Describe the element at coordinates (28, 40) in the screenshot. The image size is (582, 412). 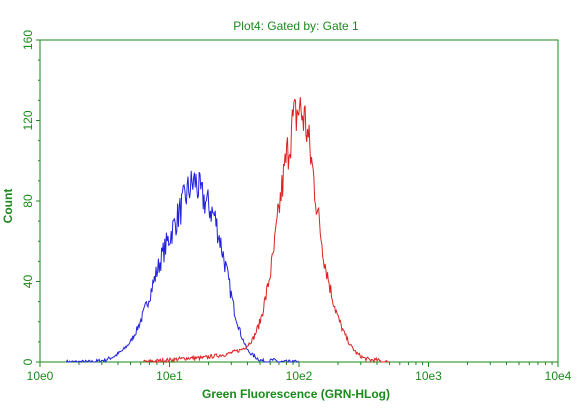
I see `y-tick-label: 160` at that location.